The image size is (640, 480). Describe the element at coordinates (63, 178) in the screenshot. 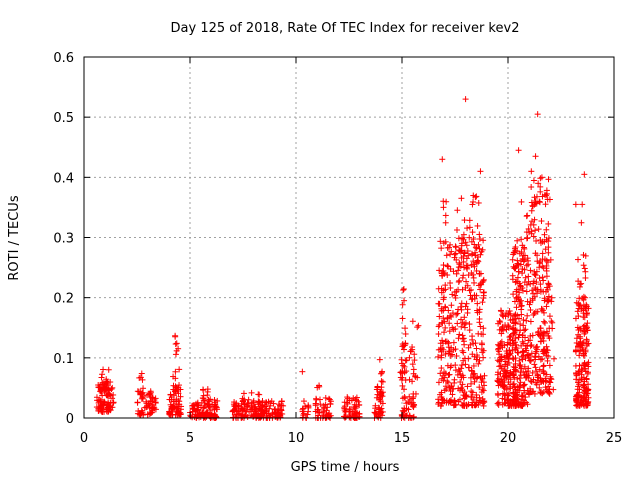

I see `y-tick-label: 0.4` at that location.